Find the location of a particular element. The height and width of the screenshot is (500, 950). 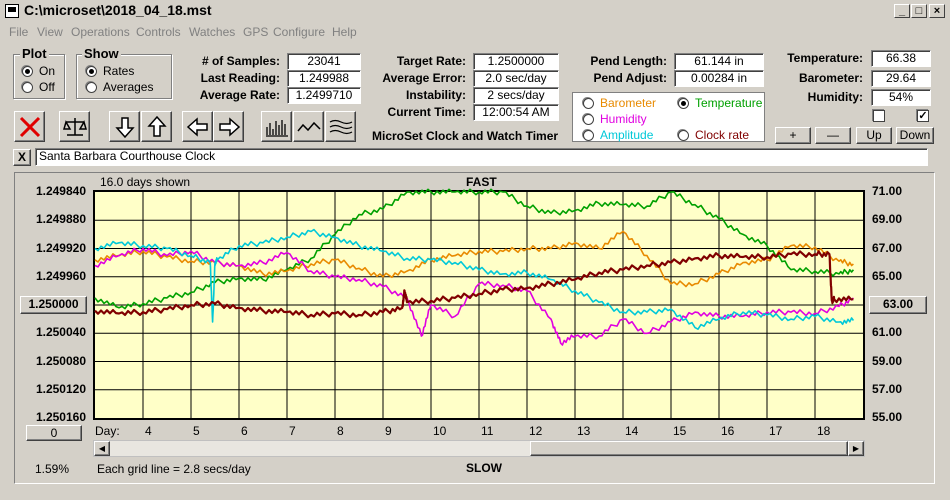

line-graph-button is located at coordinates (308, 126).